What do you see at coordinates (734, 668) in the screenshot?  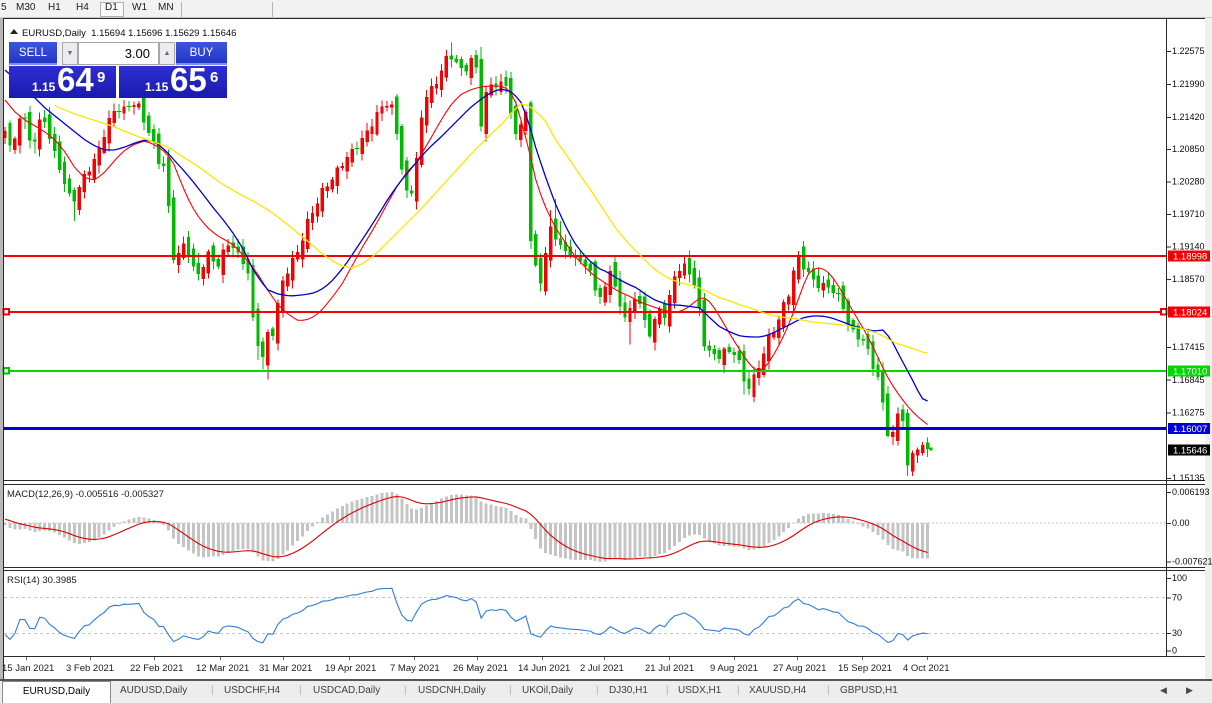 I see `svg-text: 9 Aug 2021` at bounding box center [734, 668].